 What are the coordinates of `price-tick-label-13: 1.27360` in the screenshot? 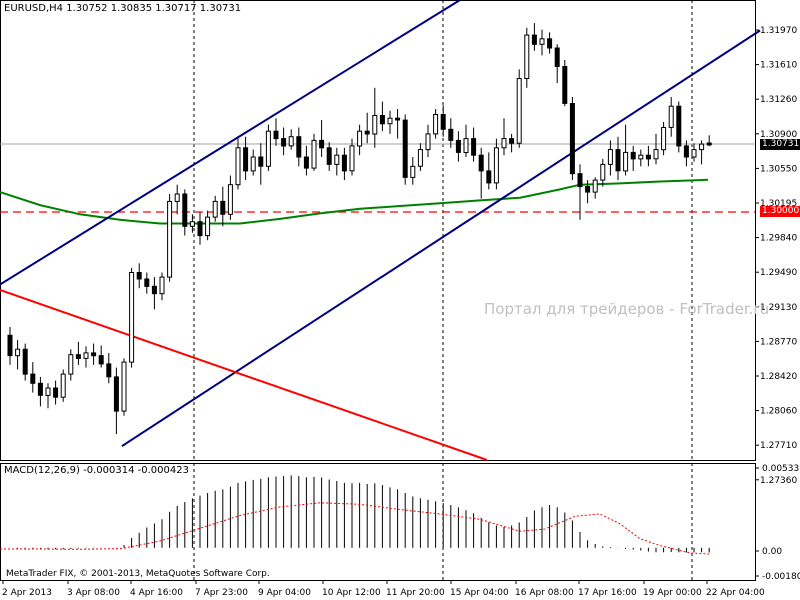 It's located at (778, 481).